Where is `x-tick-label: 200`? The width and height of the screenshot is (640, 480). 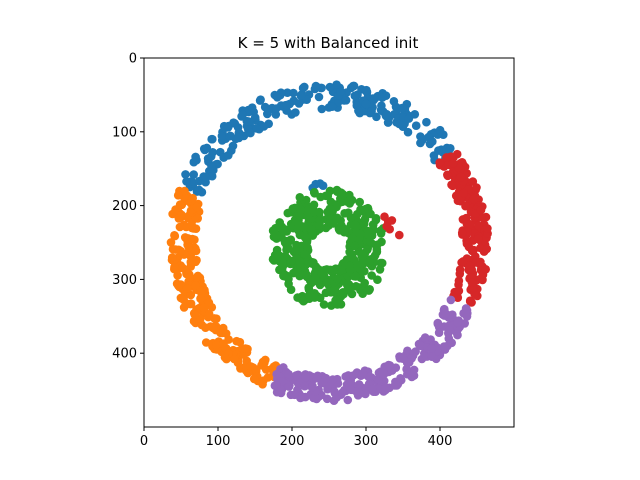
x-tick-label: 200 is located at coordinates (292, 441).